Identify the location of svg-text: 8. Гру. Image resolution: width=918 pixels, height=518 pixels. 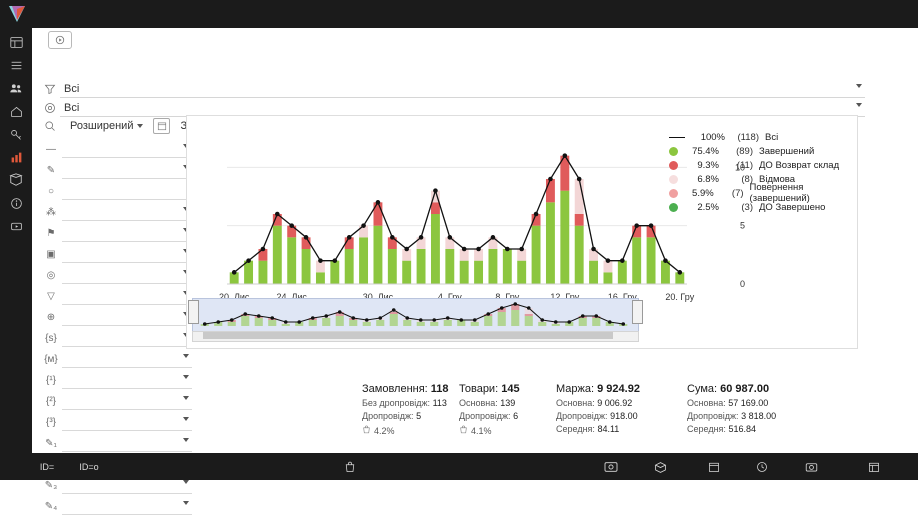
(507, 297).